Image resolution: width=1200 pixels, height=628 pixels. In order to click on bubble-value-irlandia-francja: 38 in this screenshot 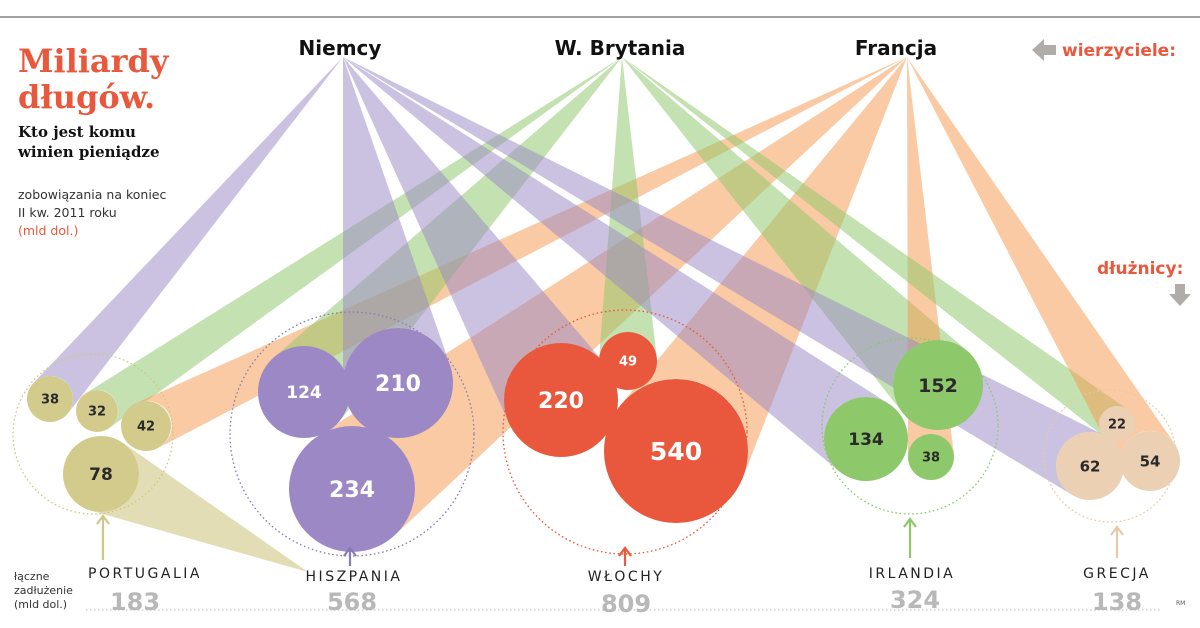, I will do `click(931, 458)`.